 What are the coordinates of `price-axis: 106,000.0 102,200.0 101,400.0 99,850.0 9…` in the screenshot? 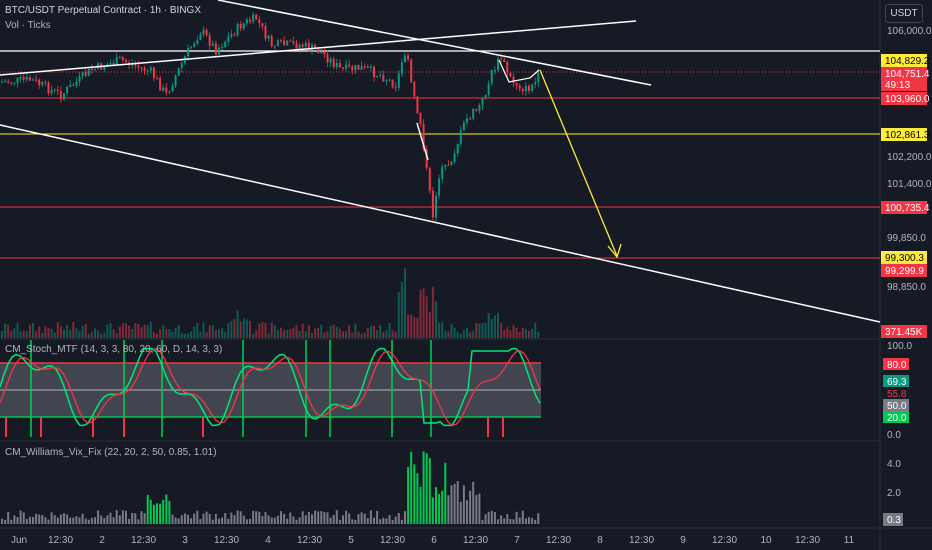 It's located at (909, 262).